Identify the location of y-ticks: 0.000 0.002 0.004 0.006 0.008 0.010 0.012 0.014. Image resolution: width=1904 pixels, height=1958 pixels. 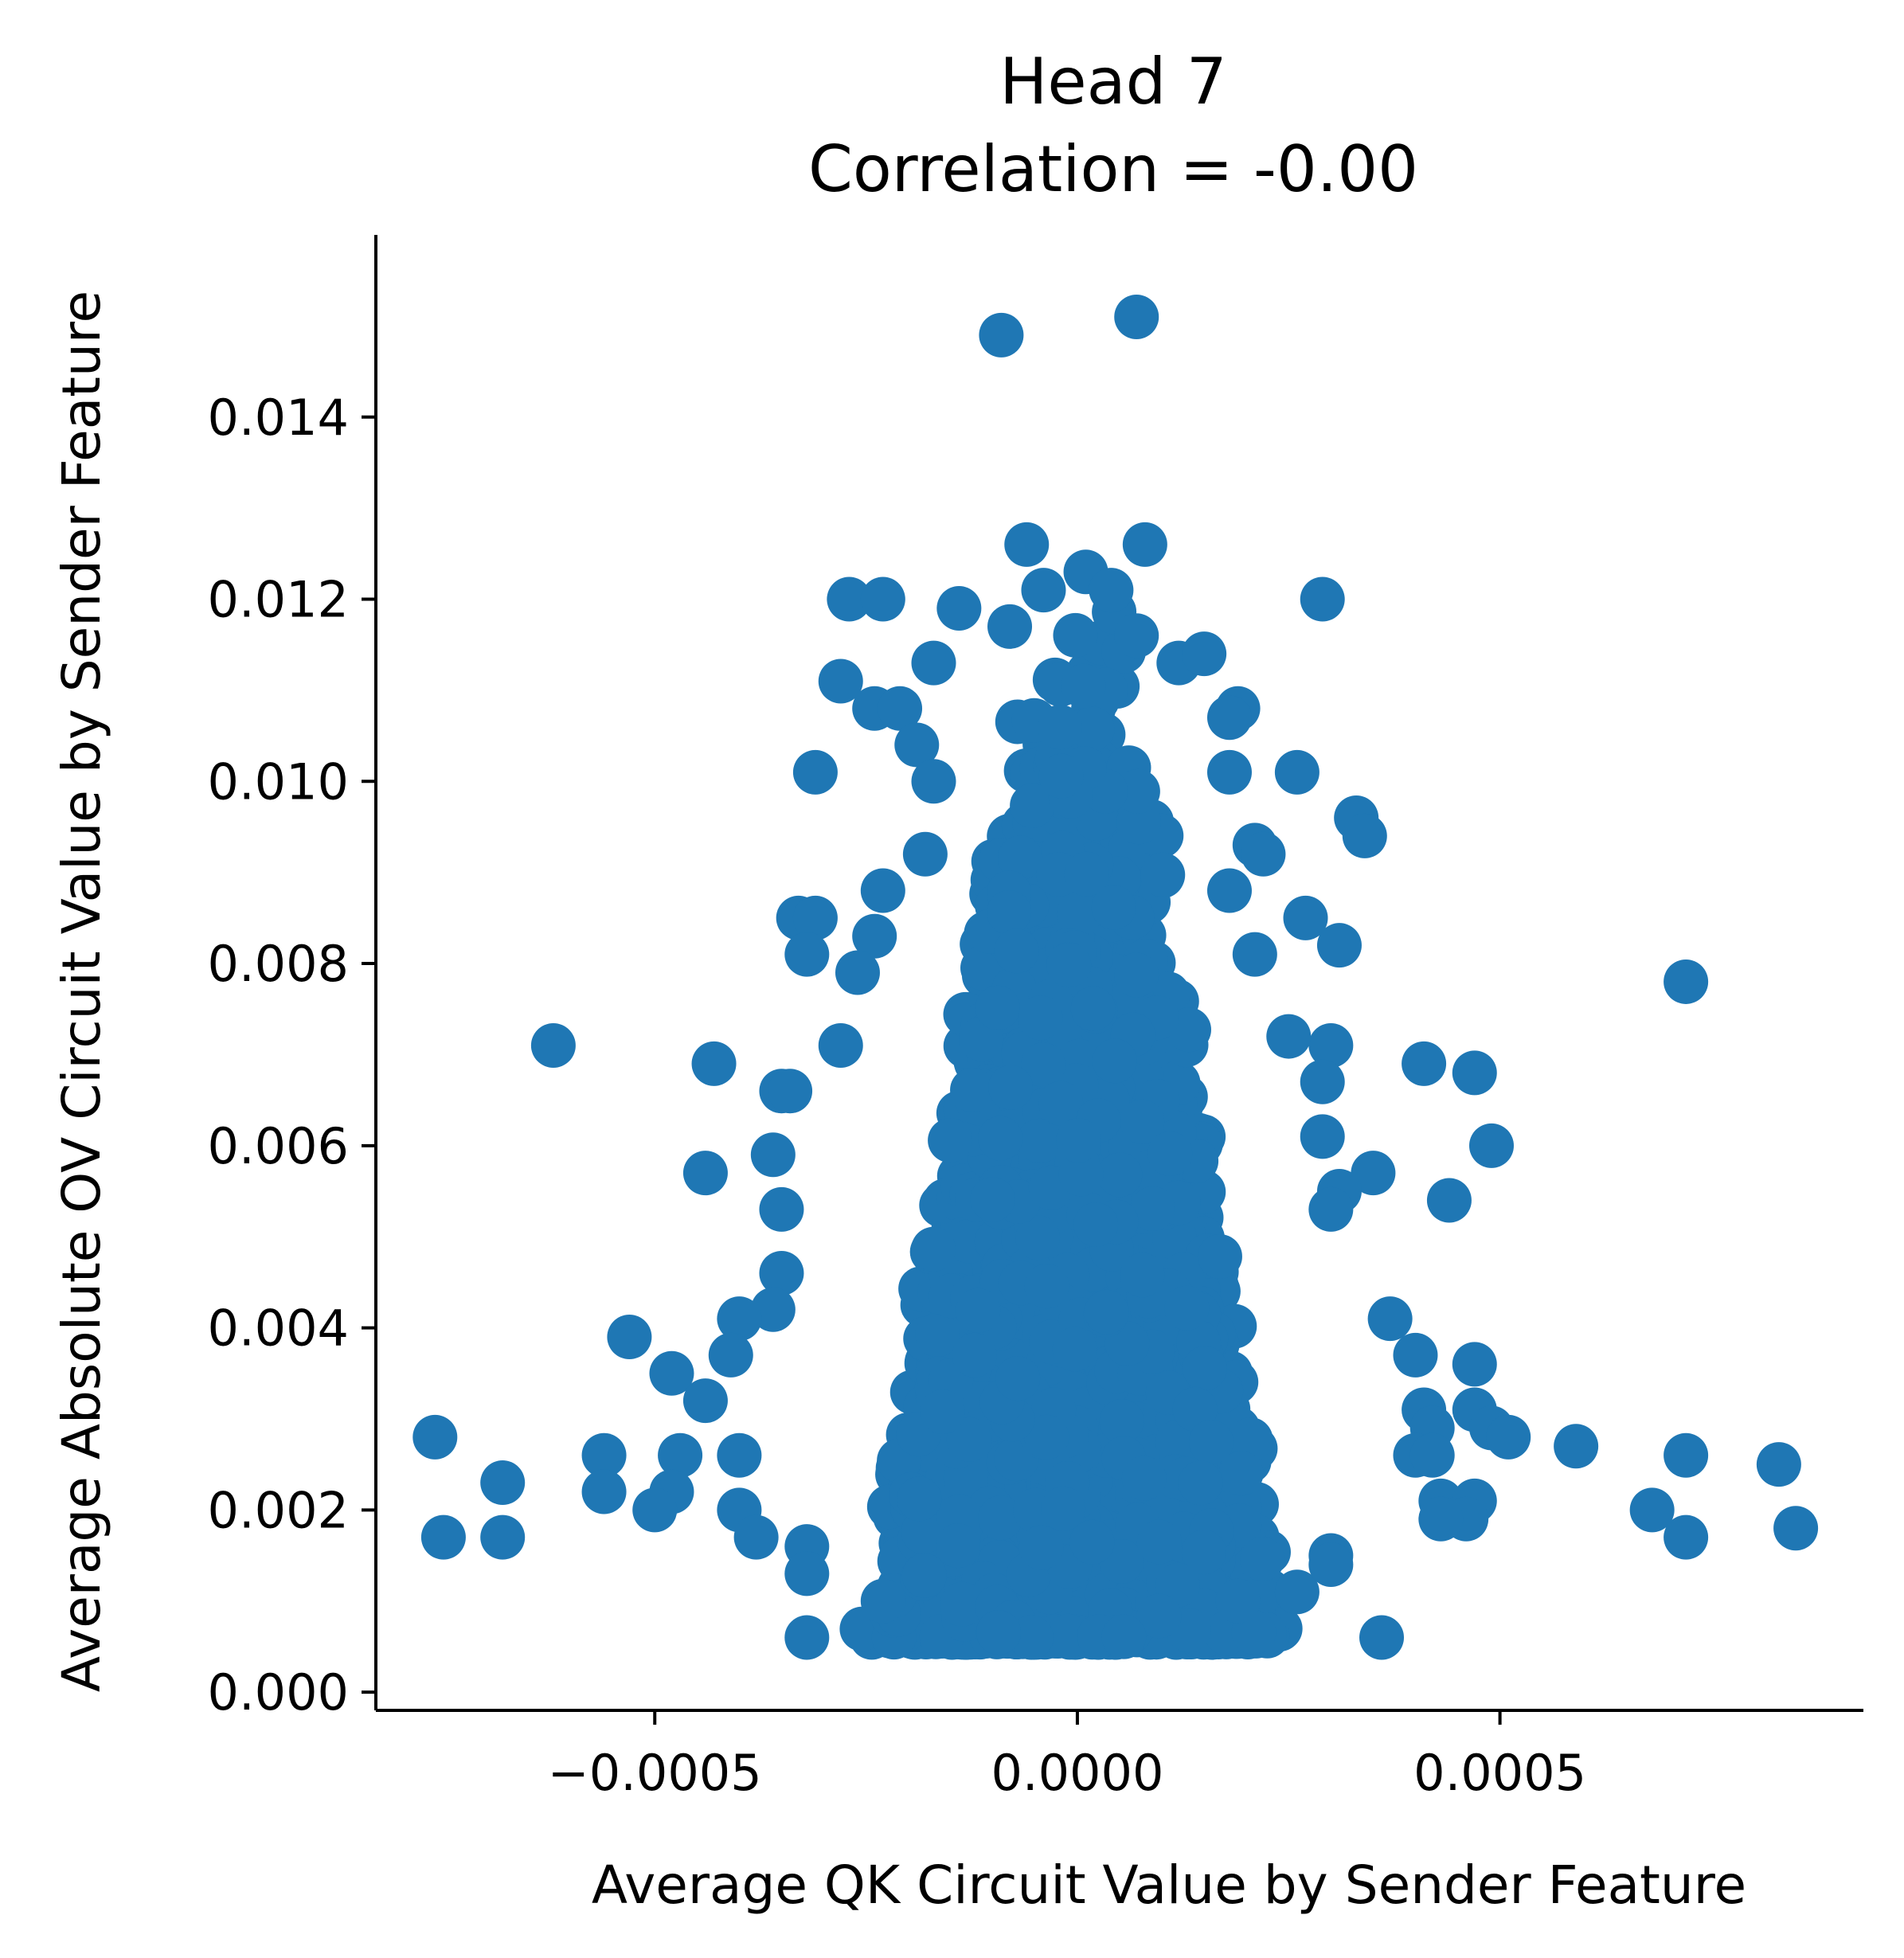
(292, 1056).